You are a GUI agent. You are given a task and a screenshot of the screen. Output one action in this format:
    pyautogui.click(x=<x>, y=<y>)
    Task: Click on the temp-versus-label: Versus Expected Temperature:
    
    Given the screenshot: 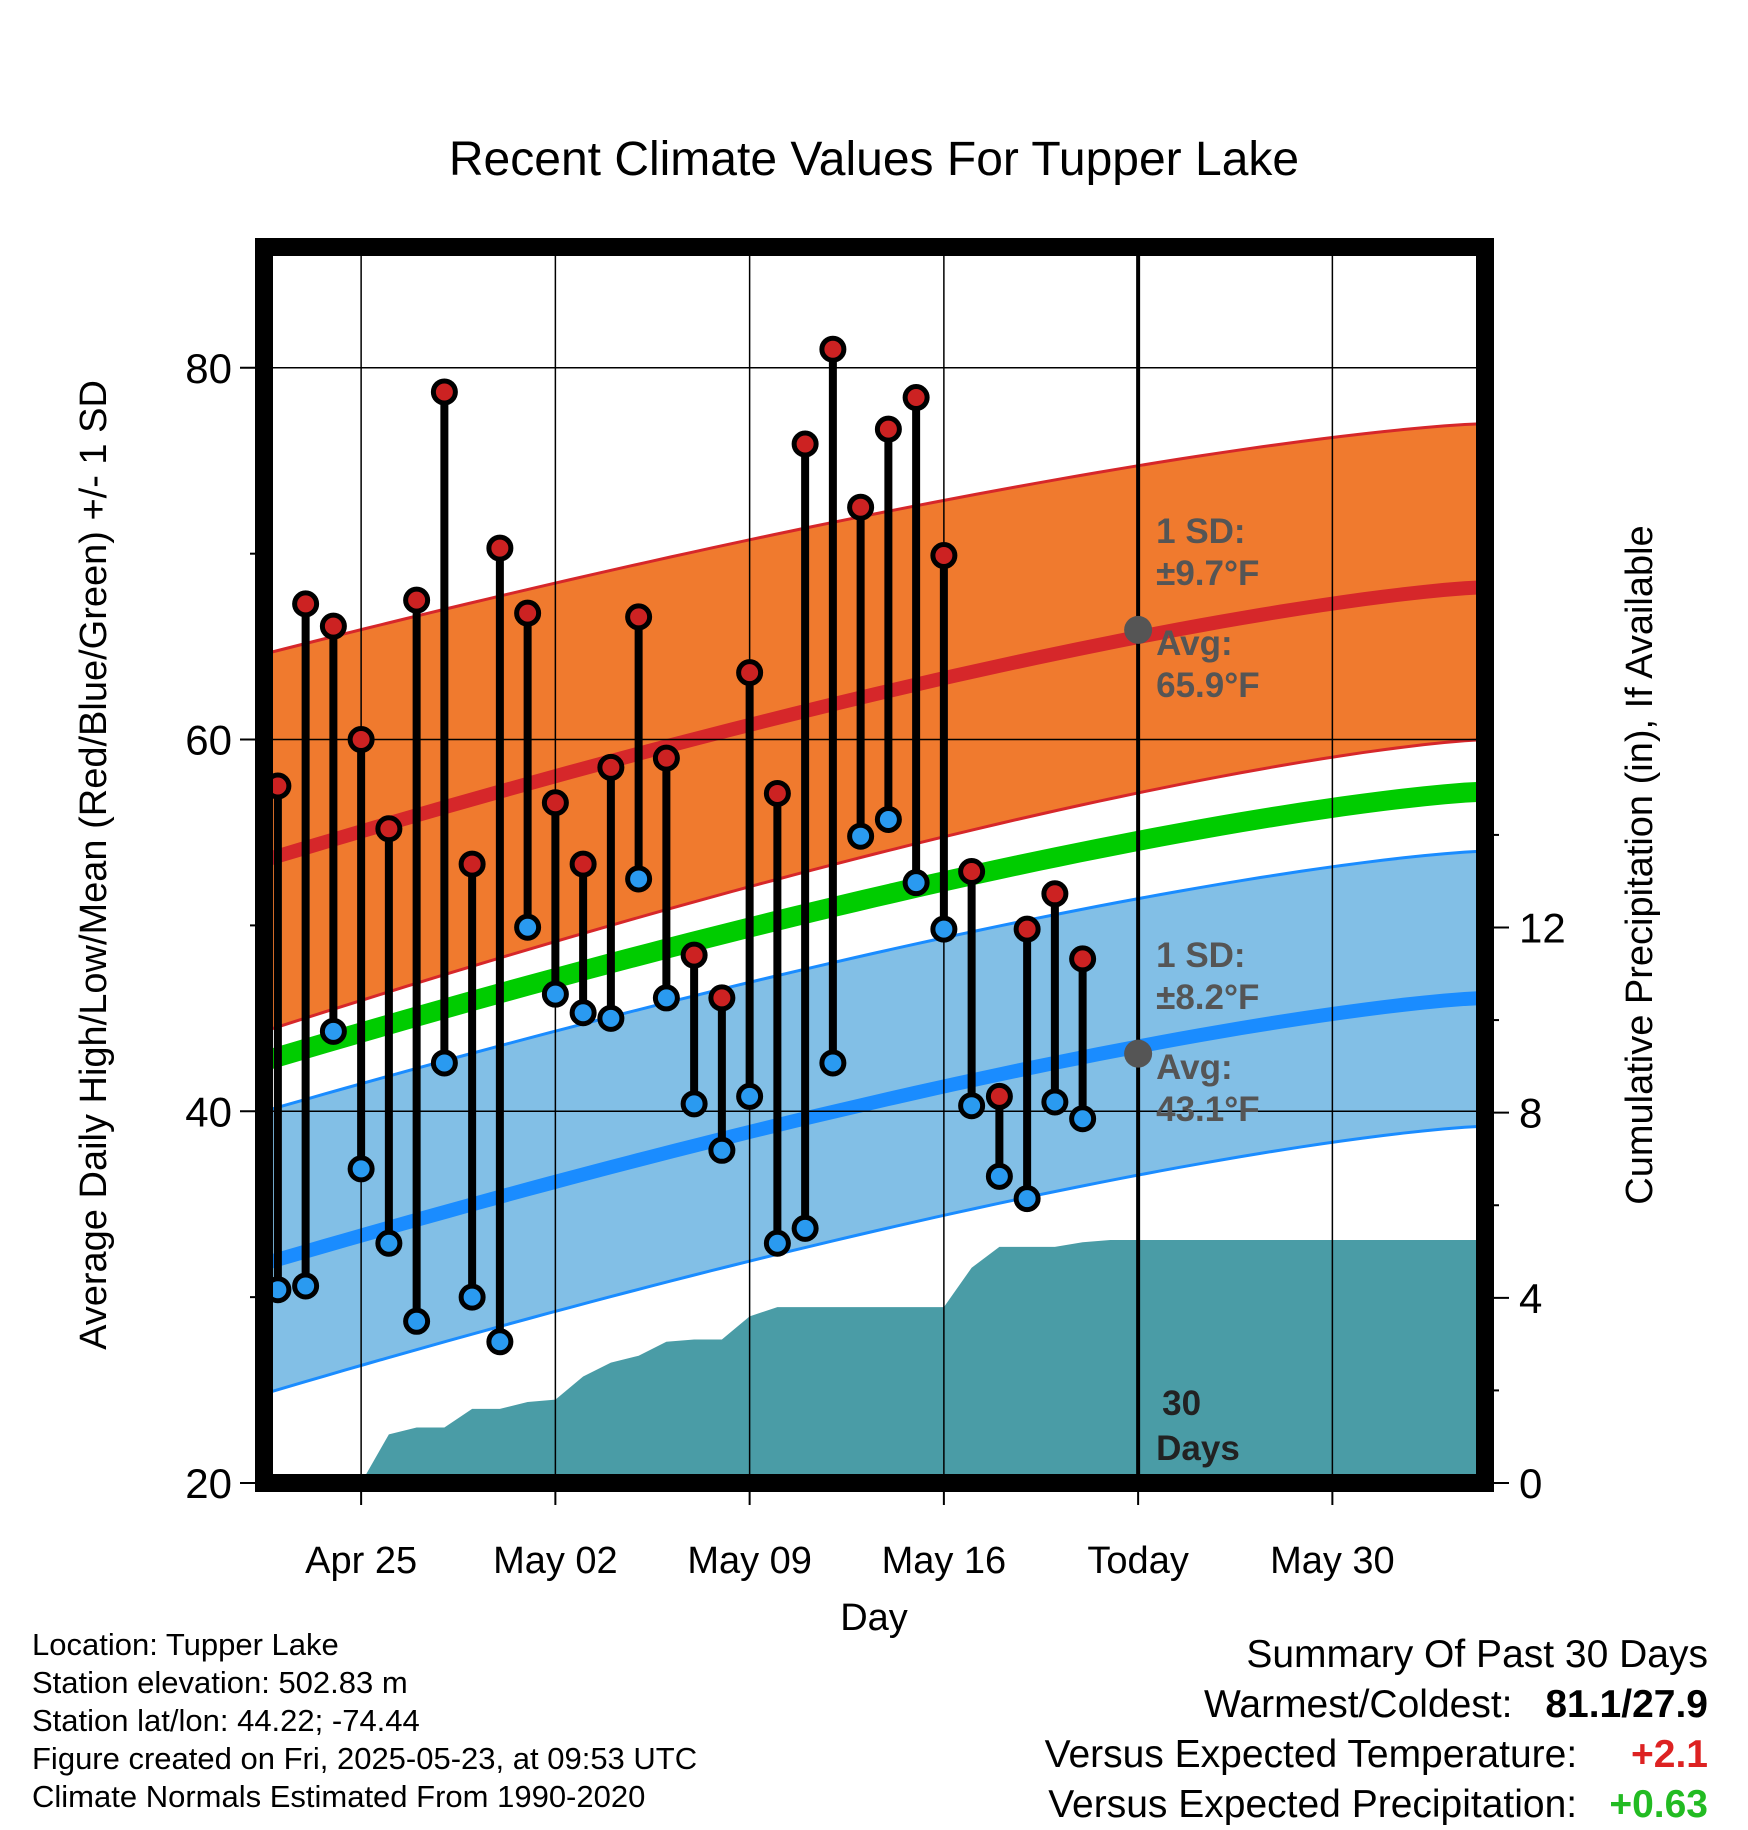 What is the action you would take?
    pyautogui.click(x=1311, y=1754)
    